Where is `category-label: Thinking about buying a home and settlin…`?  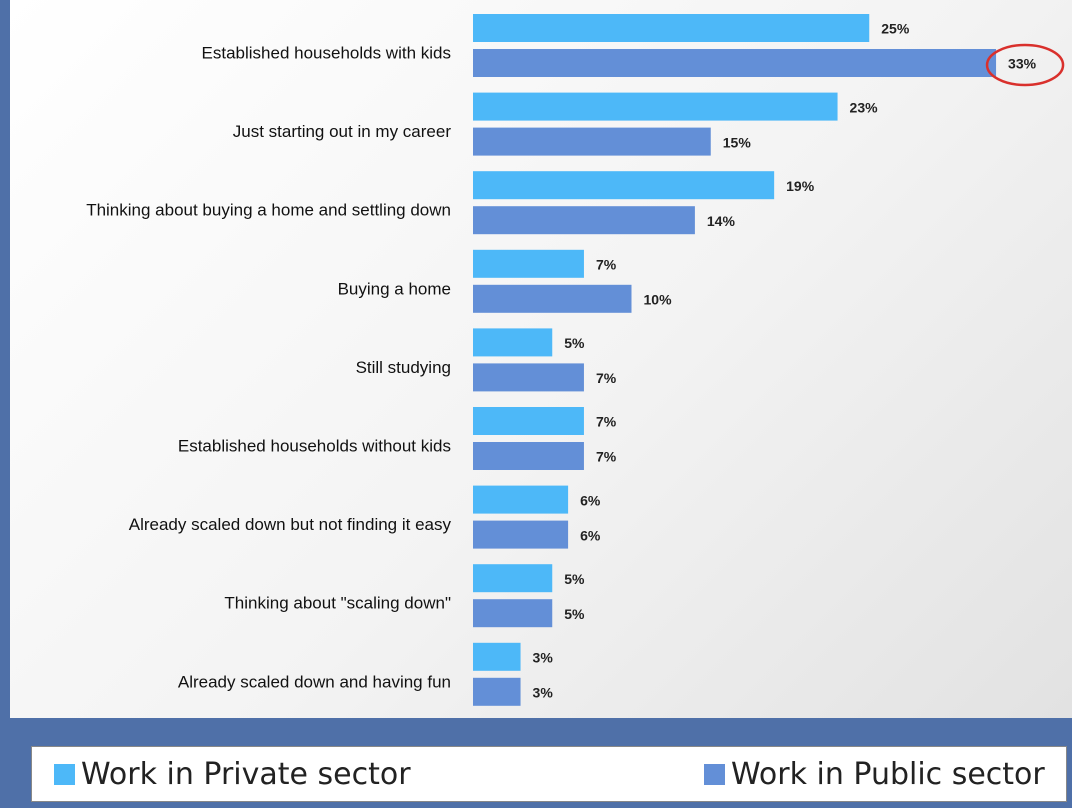 category-label: Thinking about buying a home and settlin… is located at coordinates (268, 210).